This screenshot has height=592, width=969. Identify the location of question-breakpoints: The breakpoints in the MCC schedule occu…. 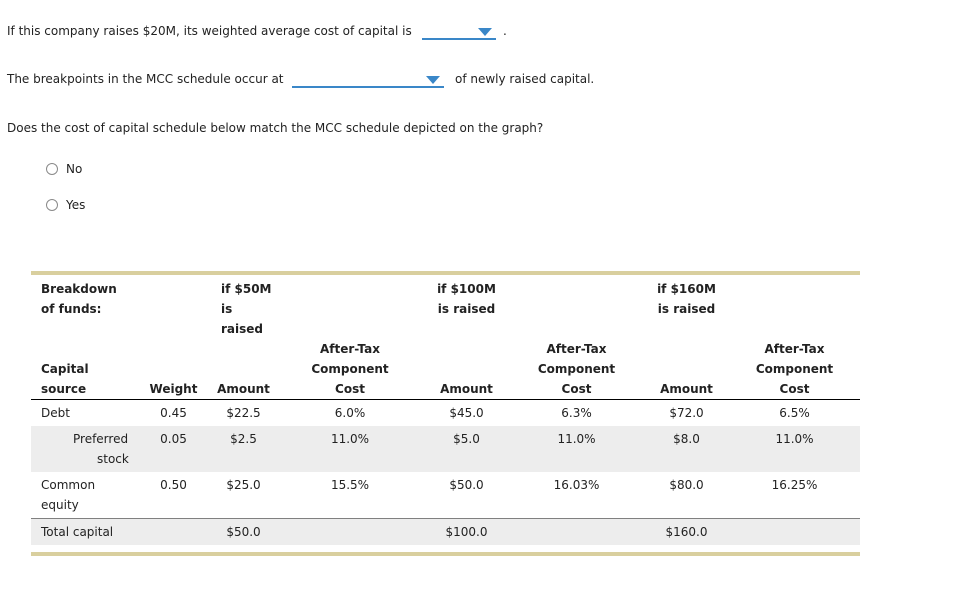
(145, 79).